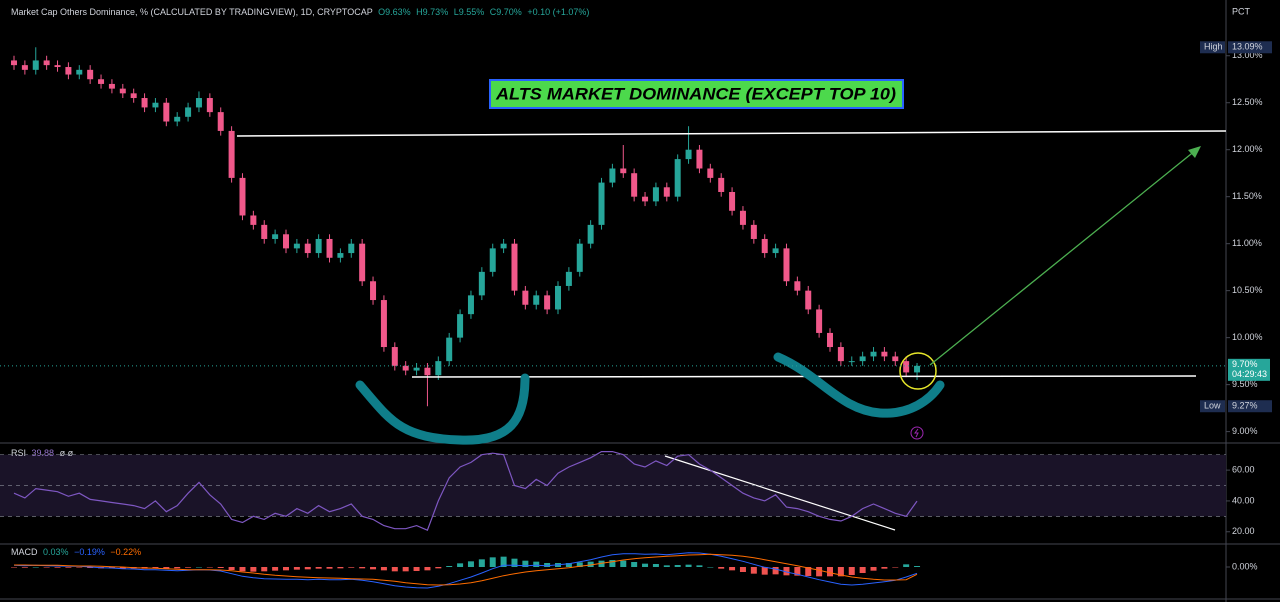 The image size is (1280, 602). Describe the element at coordinates (125, 552) in the screenshot. I see `signal-value: −0.22%` at that location.